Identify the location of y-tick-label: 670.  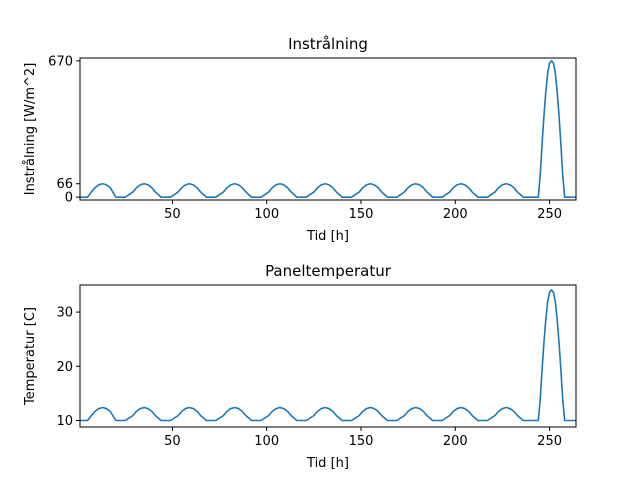
(60, 61).